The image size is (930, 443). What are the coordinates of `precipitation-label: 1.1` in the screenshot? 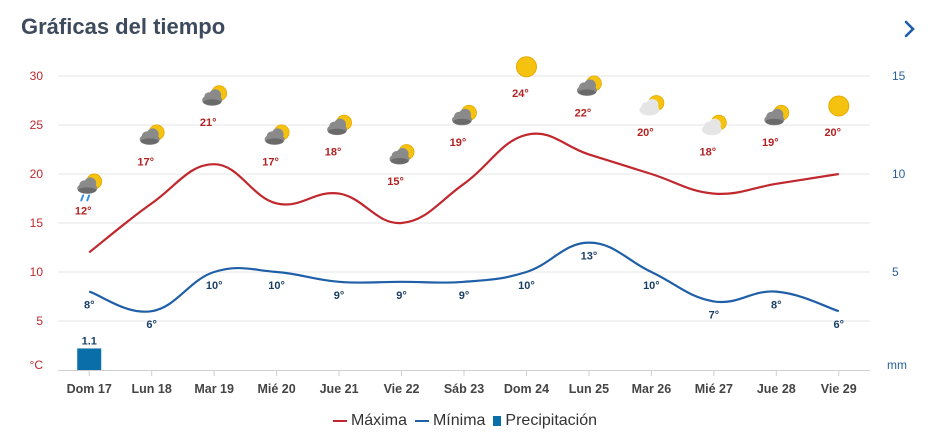 It's located at (89, 341).